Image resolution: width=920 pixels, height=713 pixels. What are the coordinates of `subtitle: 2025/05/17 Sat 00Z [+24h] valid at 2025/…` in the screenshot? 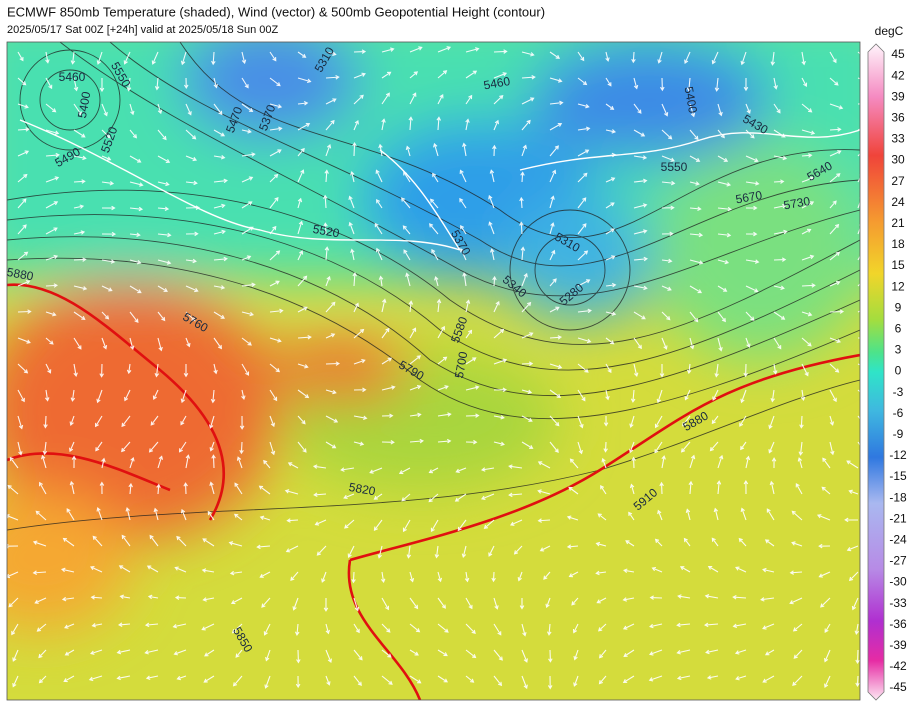 It's located at (143, 30).